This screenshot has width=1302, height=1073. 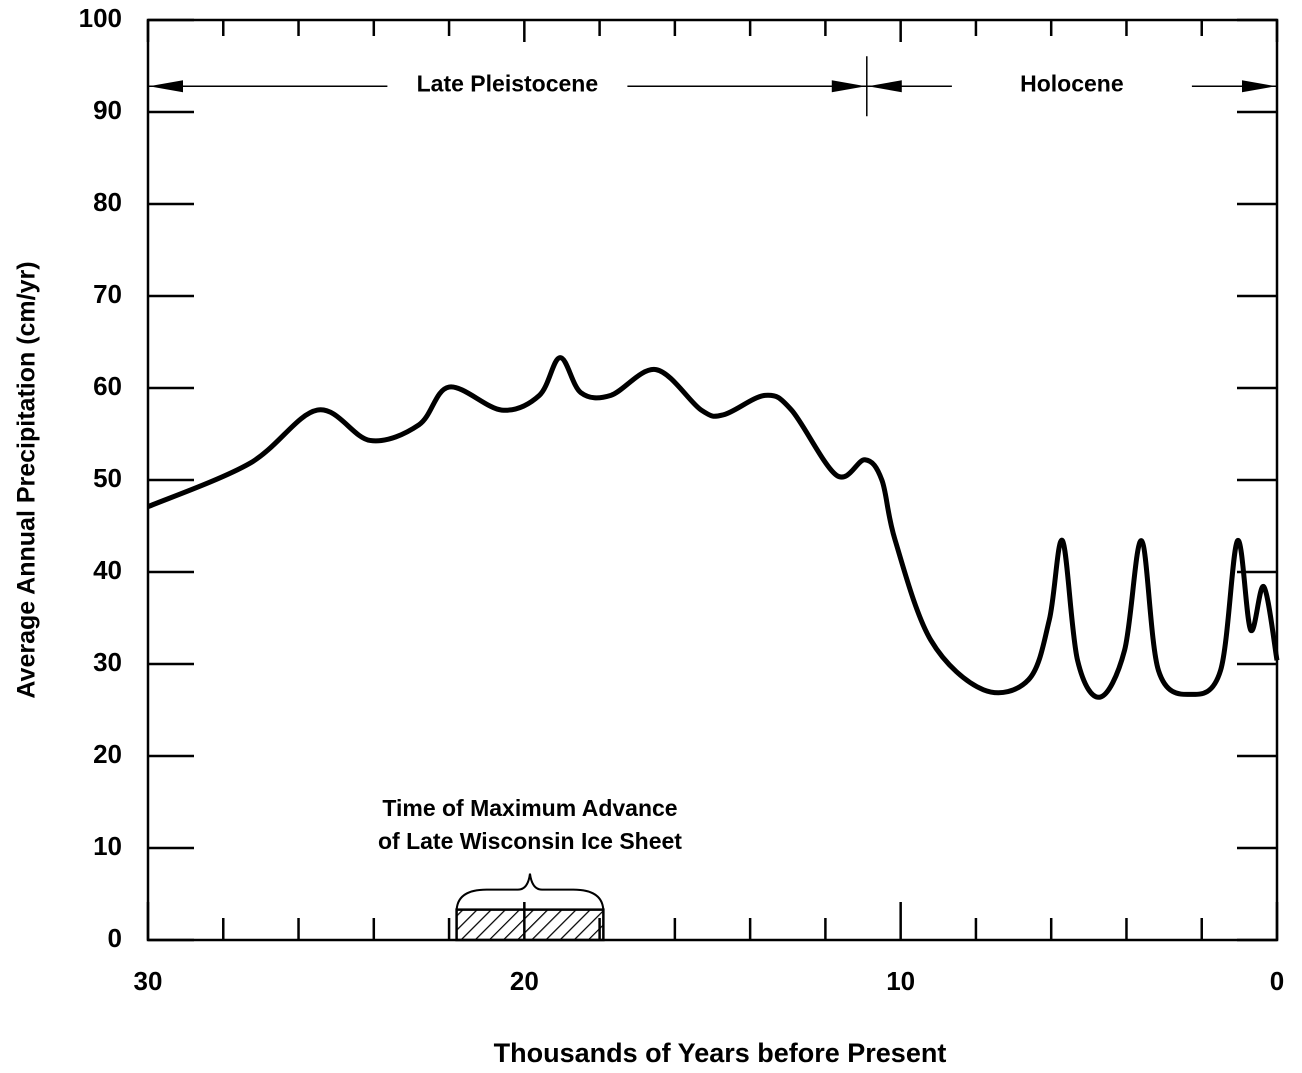 What do you see at coordinates (27, 479) in the screenshot?
I see `y-axis-title: Average Annual Precipitation (cm/yr)` at bounding box center [27, 479].